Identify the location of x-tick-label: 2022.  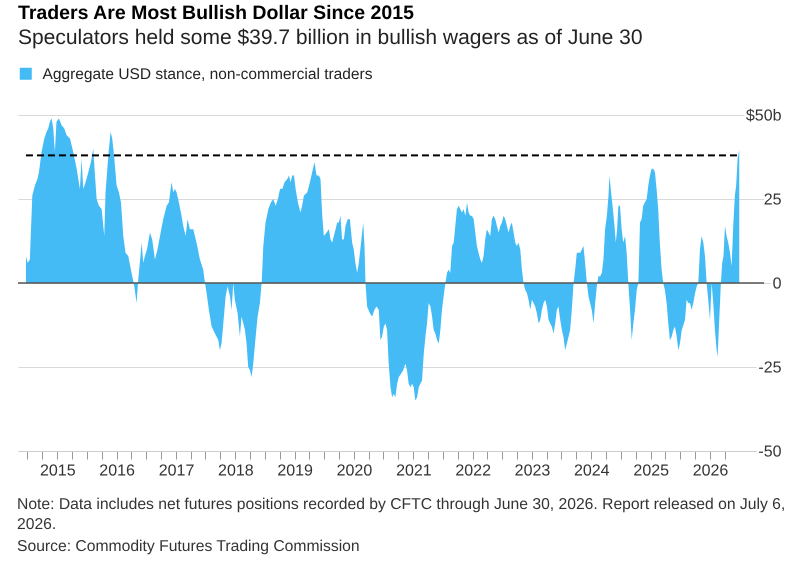
(473, 471).